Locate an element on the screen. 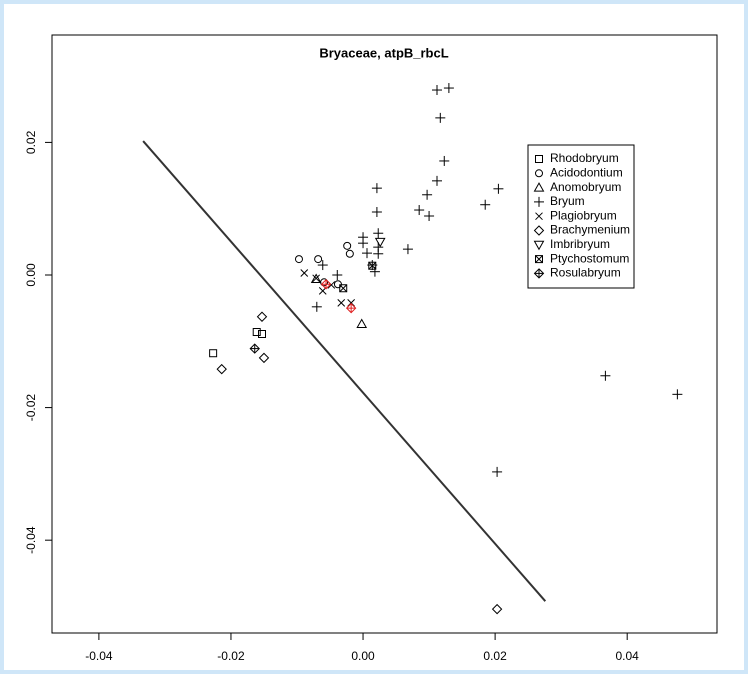 This screenshot has height=674, width=748. legend-label: Imbribryum is located at coordinates (580, 244).